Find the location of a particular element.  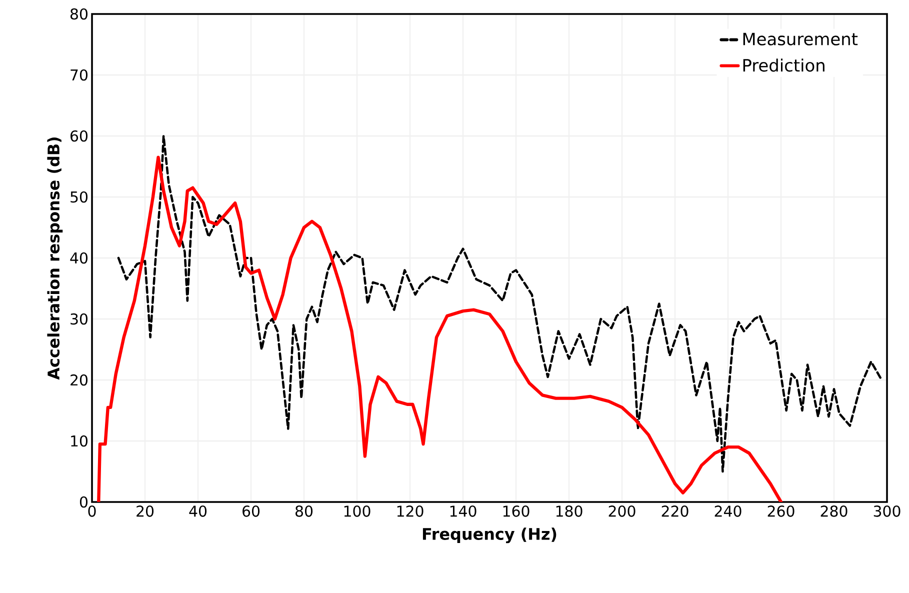

legend-label: Prediction is located at coordinates (783, 65).